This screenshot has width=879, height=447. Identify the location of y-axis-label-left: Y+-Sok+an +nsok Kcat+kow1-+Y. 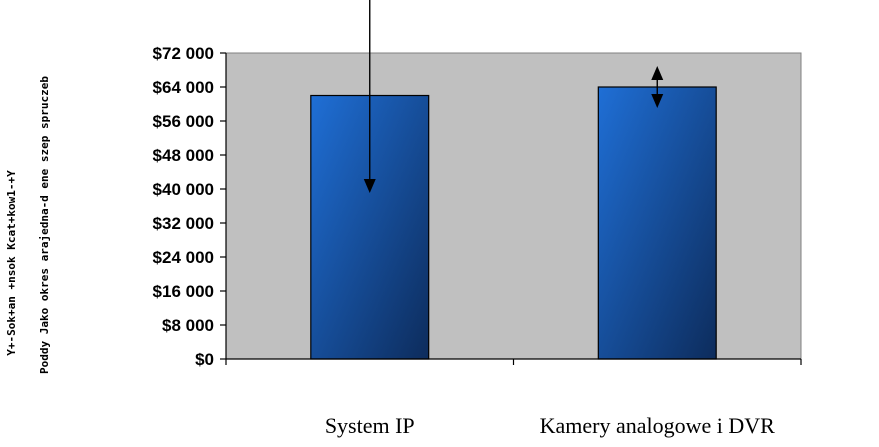
(11, 263).